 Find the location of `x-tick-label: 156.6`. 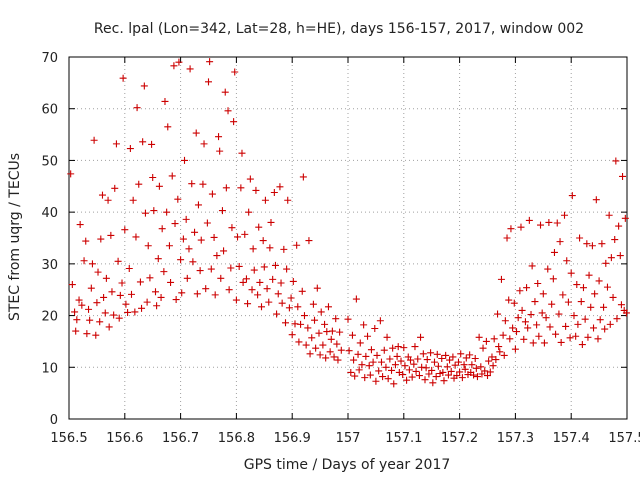

x-tick-label: 156.6 is located at coordinates (124, 438).